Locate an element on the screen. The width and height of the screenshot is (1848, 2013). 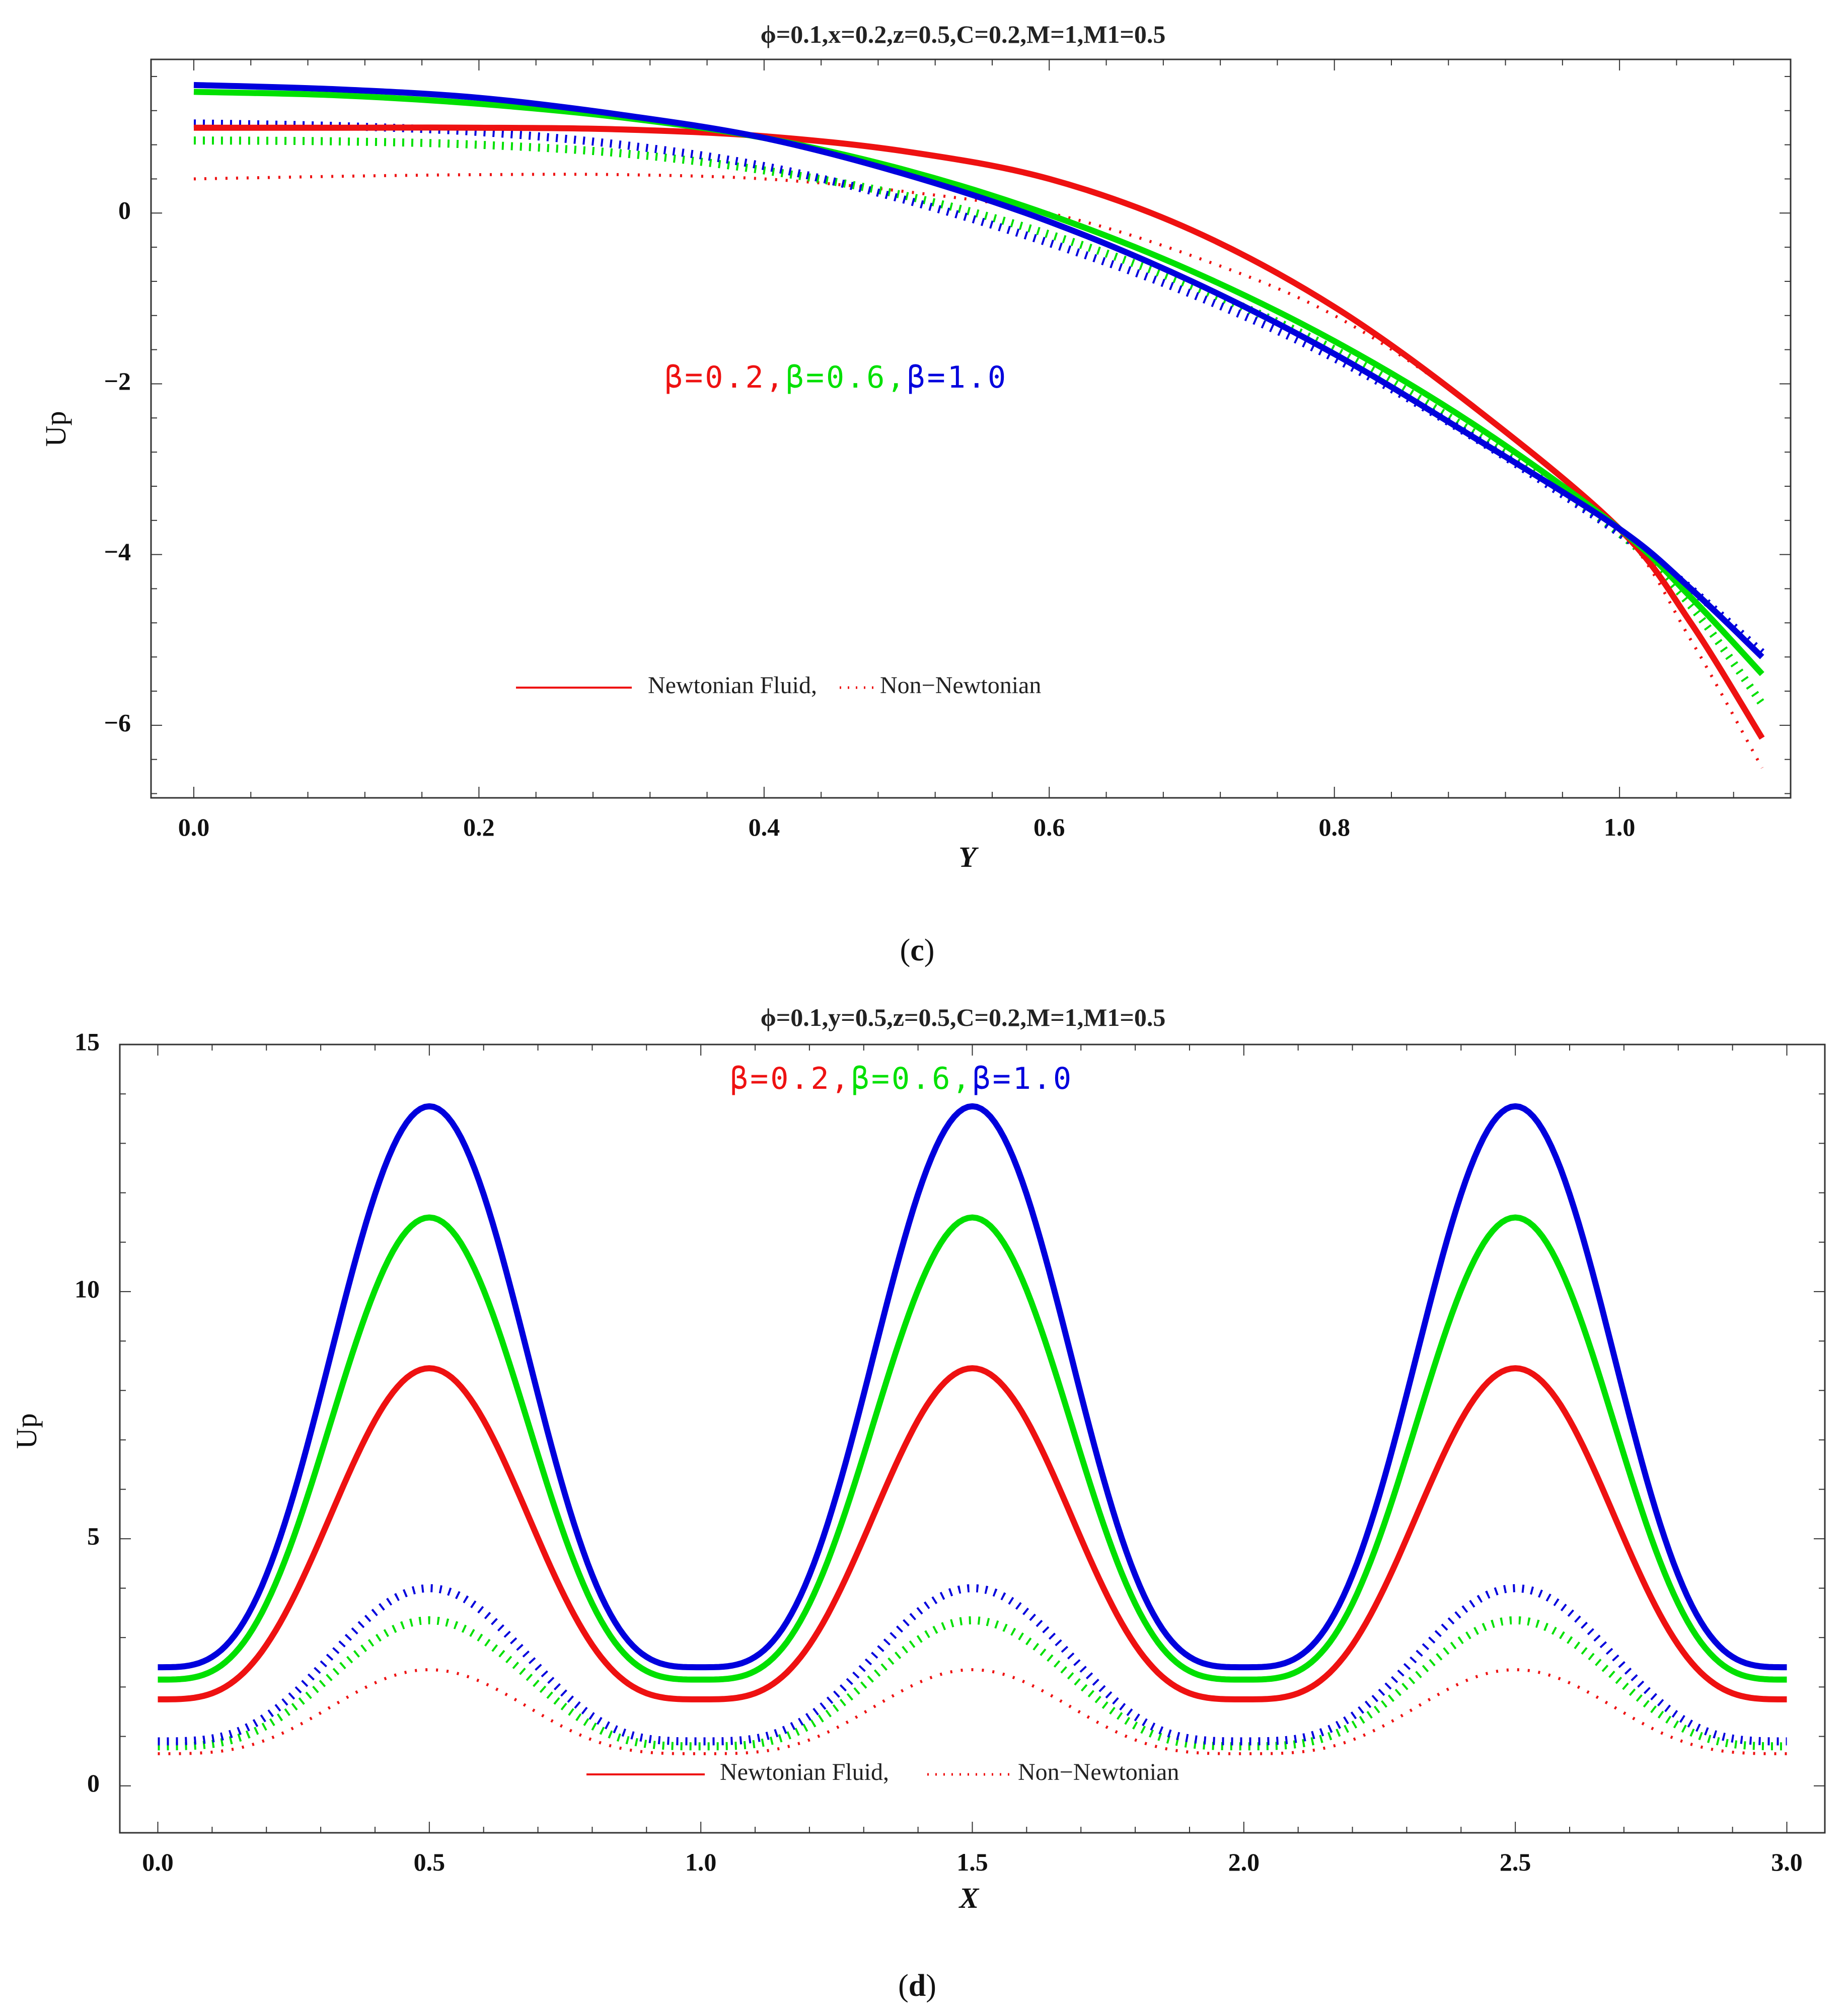
chart-c-ytick-label: −2 is located at coordinates (117, 381).